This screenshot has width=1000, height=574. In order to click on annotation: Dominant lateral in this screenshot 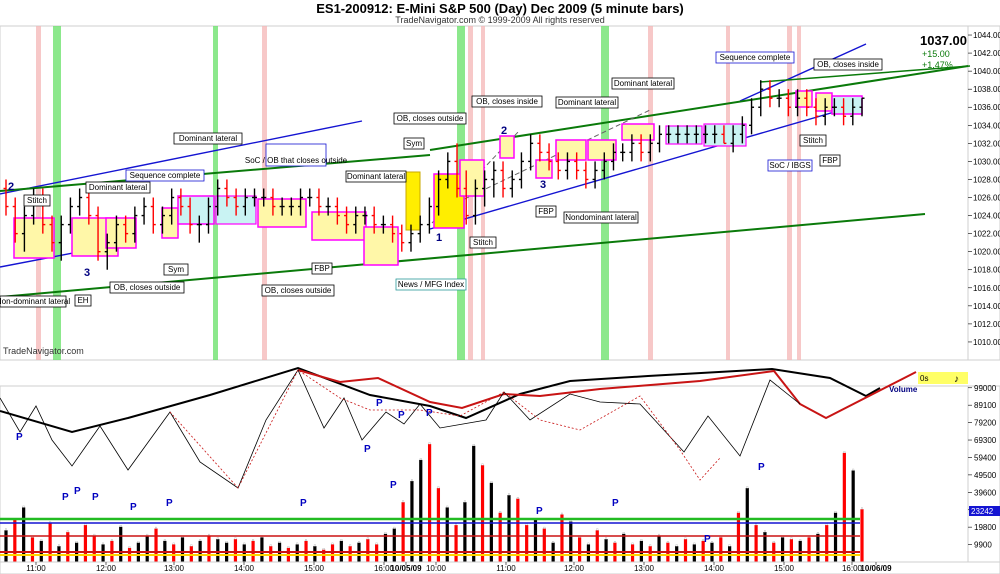, I will do `click(118, 187)`.